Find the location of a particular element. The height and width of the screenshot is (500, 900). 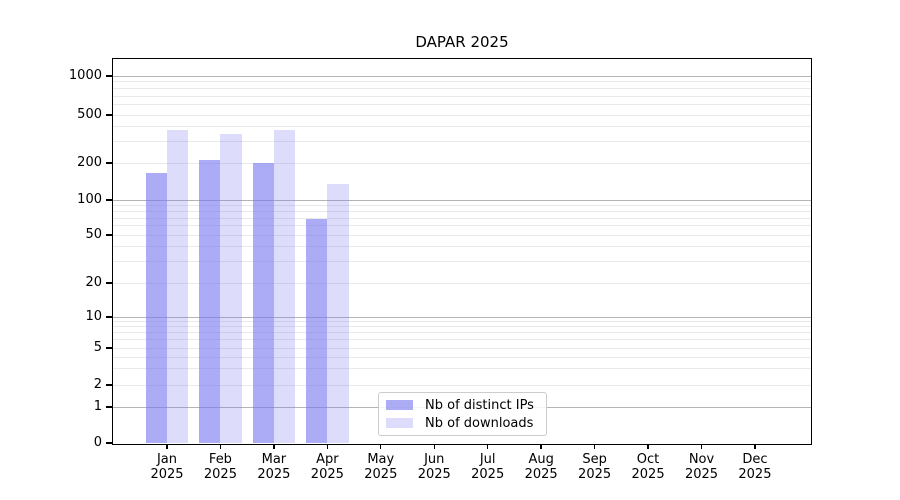

legend-swatch-distinct-ips is located at coordinates (399, 405).